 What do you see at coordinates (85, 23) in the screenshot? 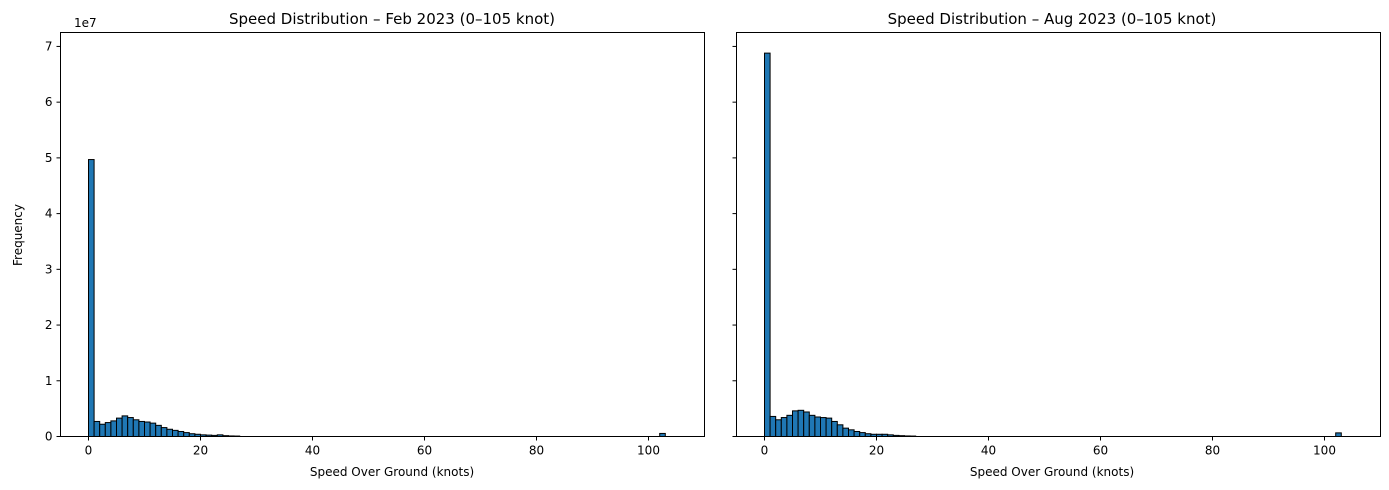
I see `y-offset-label: 1e7` at bounding box center [85, 23].